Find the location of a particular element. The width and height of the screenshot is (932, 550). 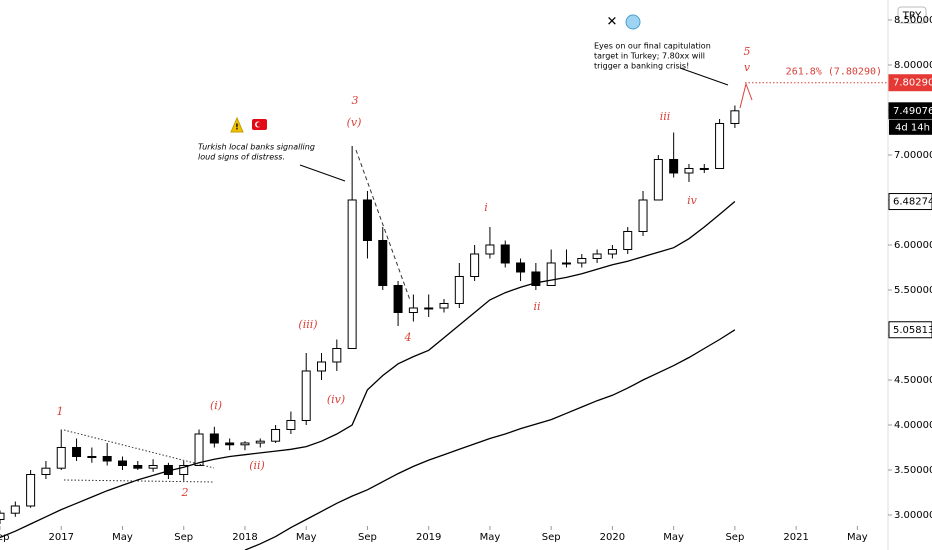

note-text: Turkish local banks signalling is located at coordinates (256, 147).